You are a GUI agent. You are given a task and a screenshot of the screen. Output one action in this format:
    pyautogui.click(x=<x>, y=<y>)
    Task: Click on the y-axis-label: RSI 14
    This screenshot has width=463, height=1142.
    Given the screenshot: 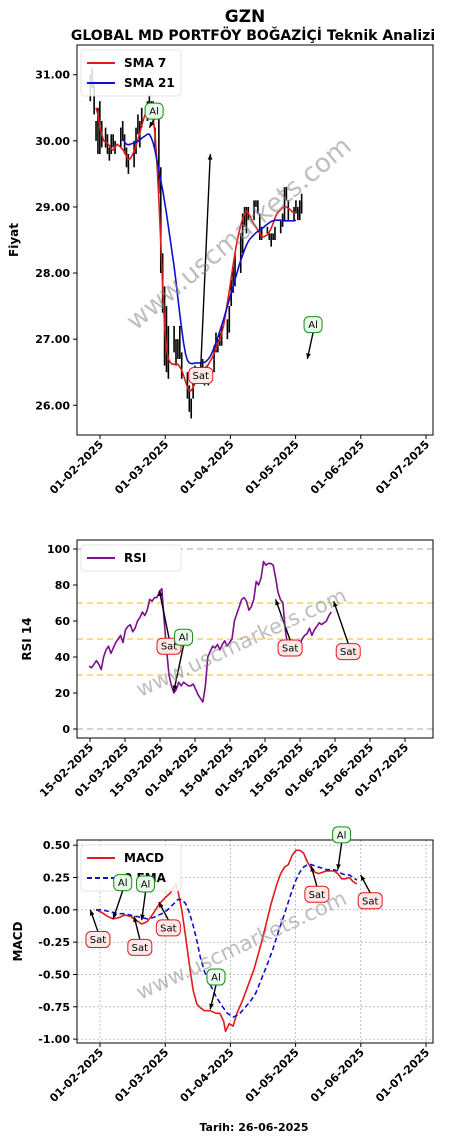 What is the action you would take?
    pyautogui.click(x=27, y=638)
    